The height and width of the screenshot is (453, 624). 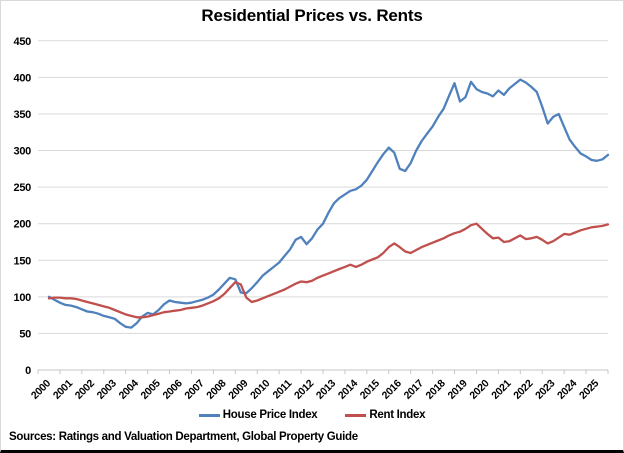 I want to click on y-axis-label: 100, so click(x=23, y=298).